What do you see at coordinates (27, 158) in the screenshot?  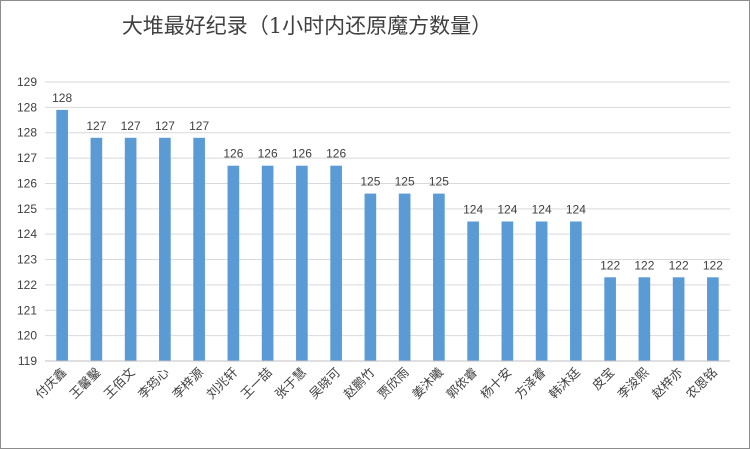 I see `y-tick-label: 127` at bounding box center [27, 158].